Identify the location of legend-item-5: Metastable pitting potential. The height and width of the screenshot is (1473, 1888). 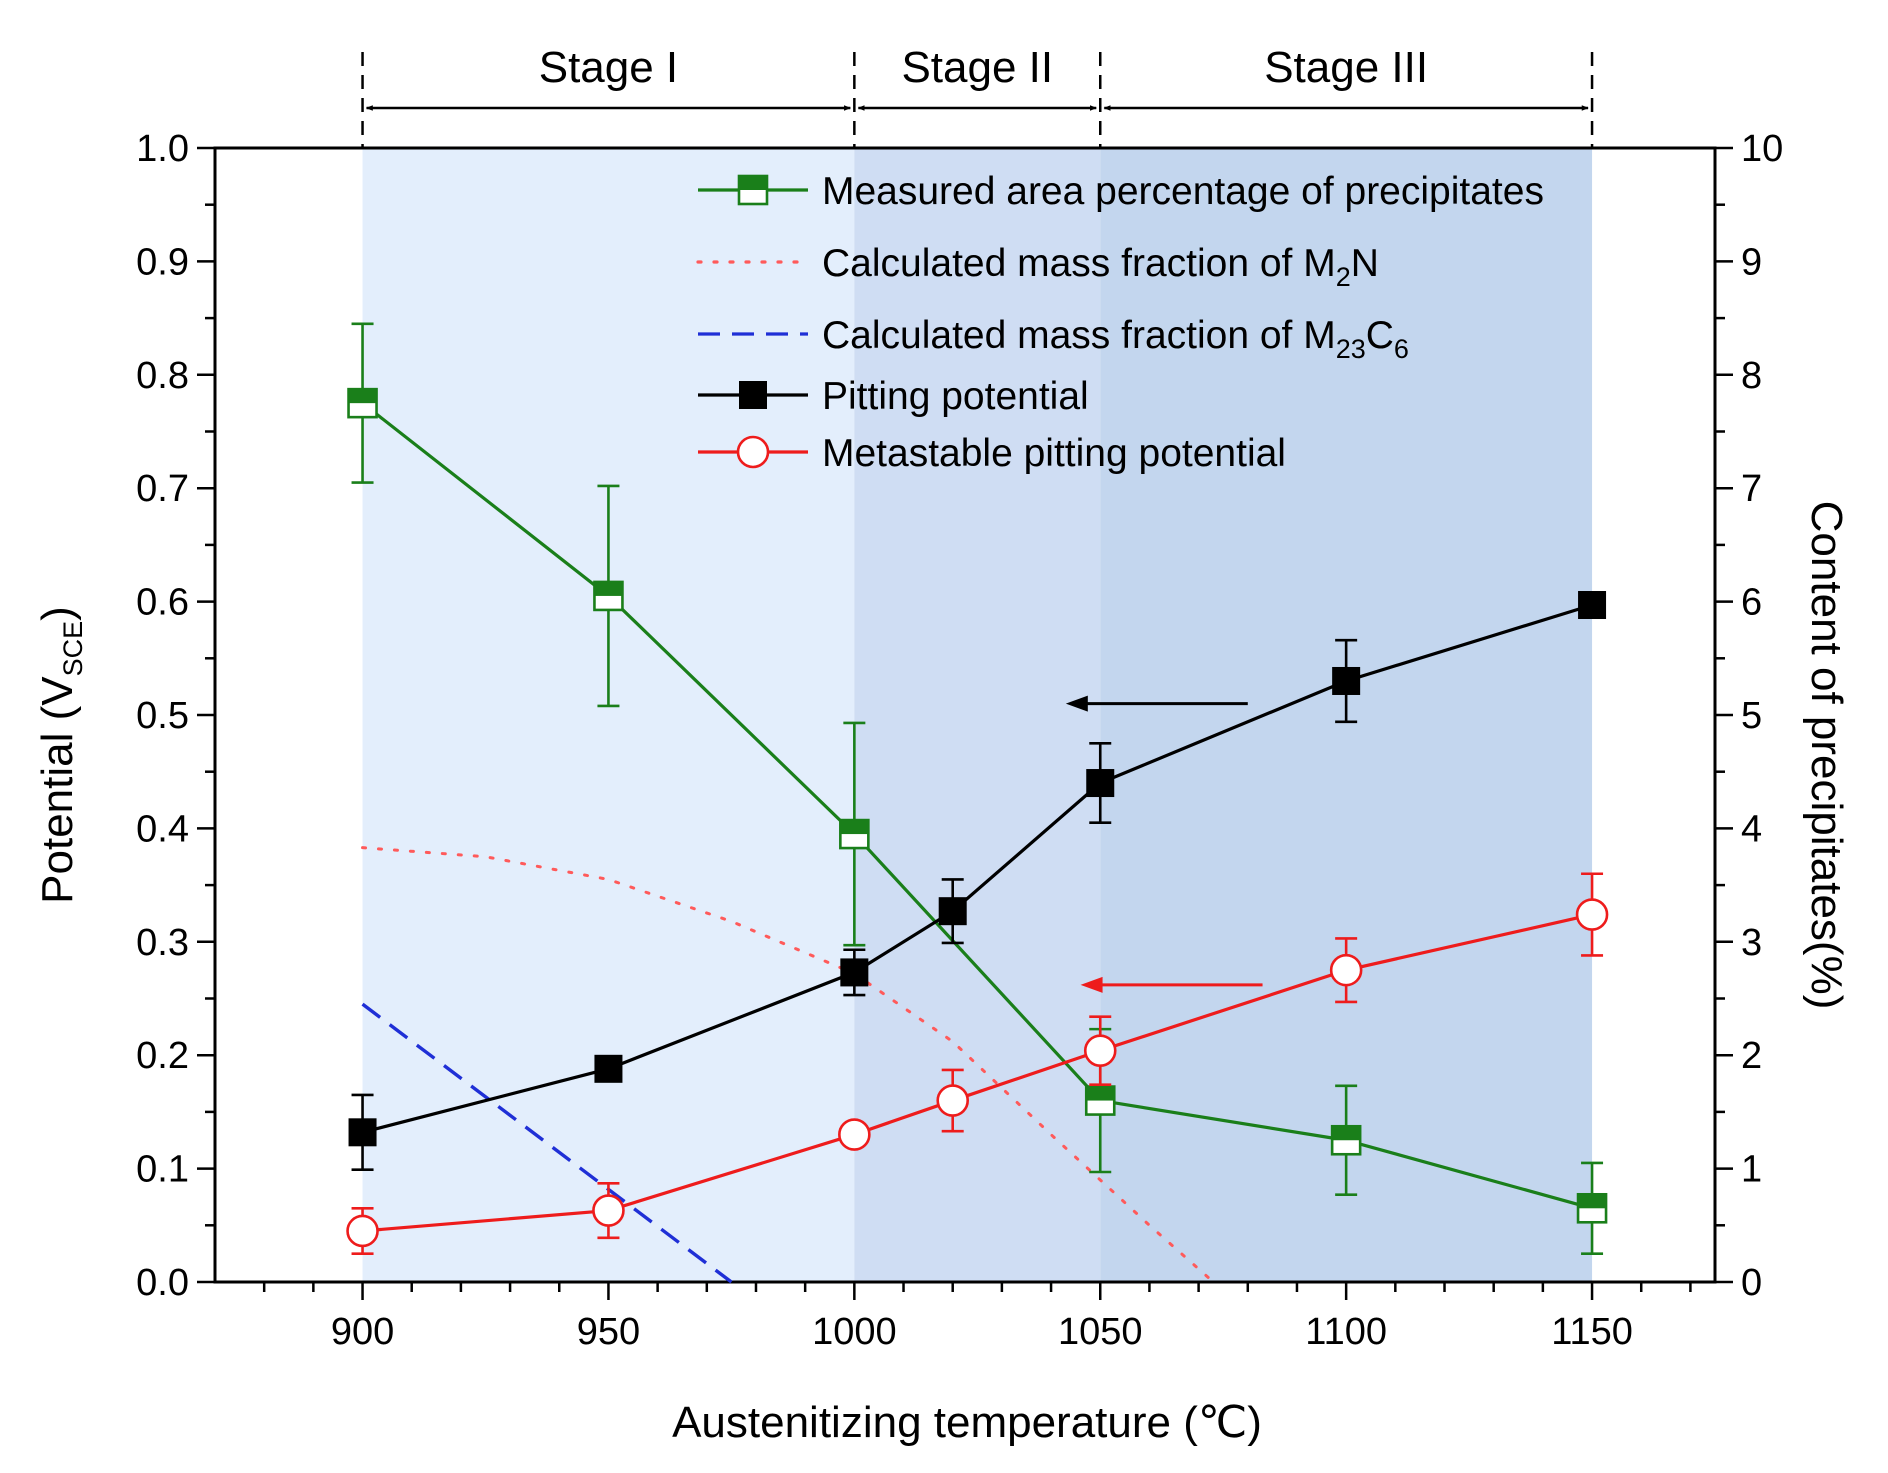
(992, 453).